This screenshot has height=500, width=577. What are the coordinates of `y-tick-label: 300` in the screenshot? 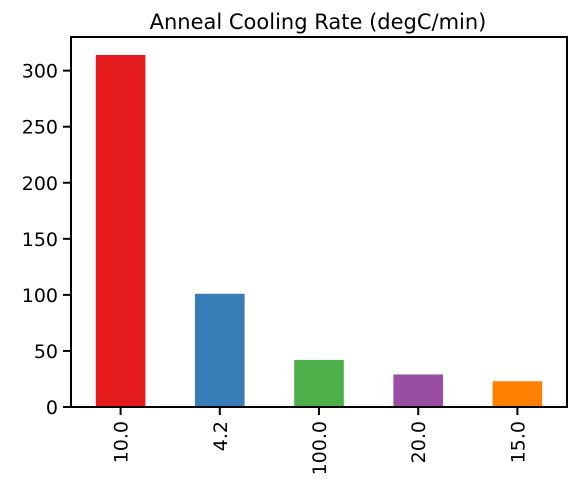 It's located at (40, 72).